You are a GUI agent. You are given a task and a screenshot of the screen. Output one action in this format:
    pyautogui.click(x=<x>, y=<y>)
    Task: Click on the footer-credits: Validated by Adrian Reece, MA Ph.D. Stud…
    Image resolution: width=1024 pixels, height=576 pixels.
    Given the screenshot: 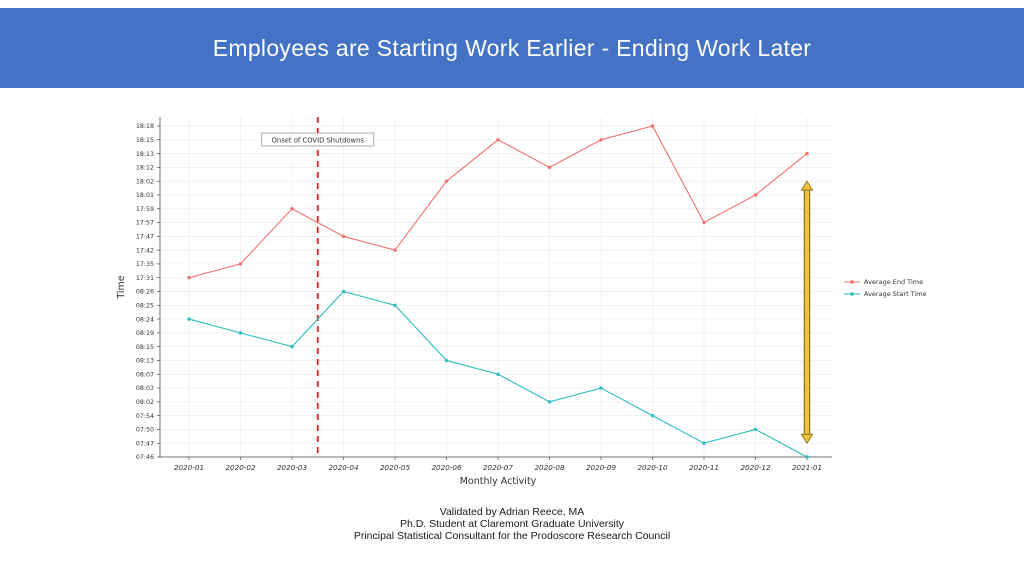 What is the action you would take?
    pyautogui.click(x=512, y=524)
    